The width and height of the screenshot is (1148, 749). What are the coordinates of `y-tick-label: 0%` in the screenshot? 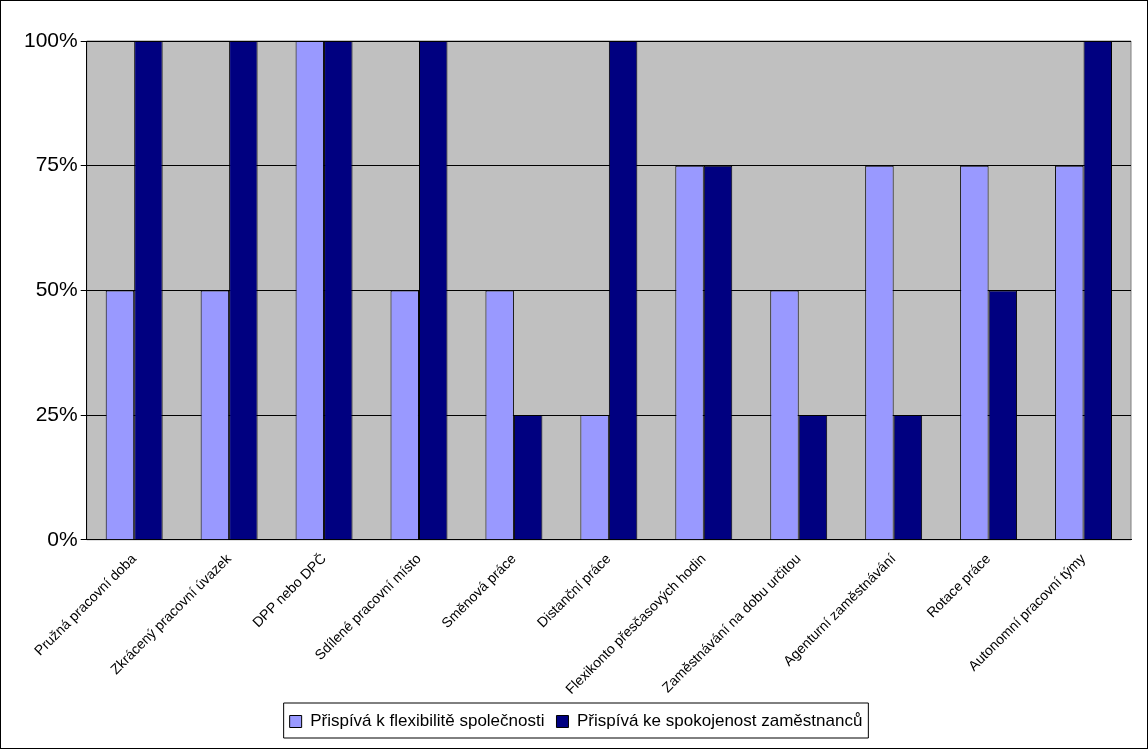 It's located at (62, 538).